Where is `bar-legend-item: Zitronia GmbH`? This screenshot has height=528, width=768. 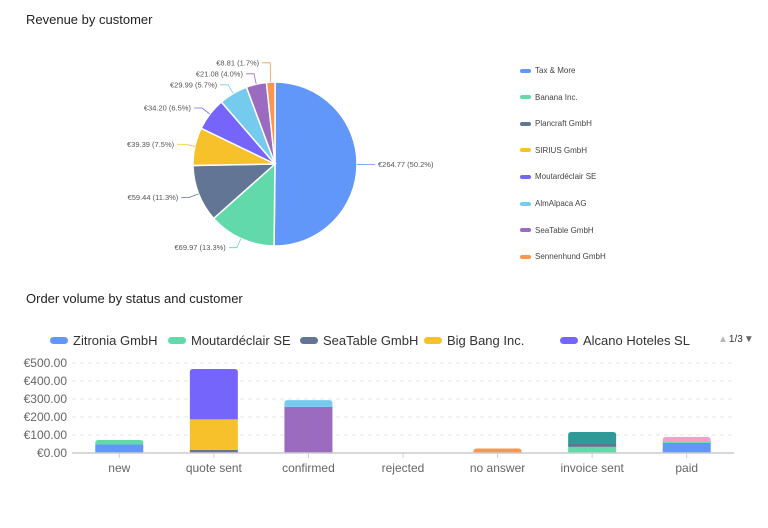 bar-legend-item: Zitronia GmbH is located at coordinates (104, 340).